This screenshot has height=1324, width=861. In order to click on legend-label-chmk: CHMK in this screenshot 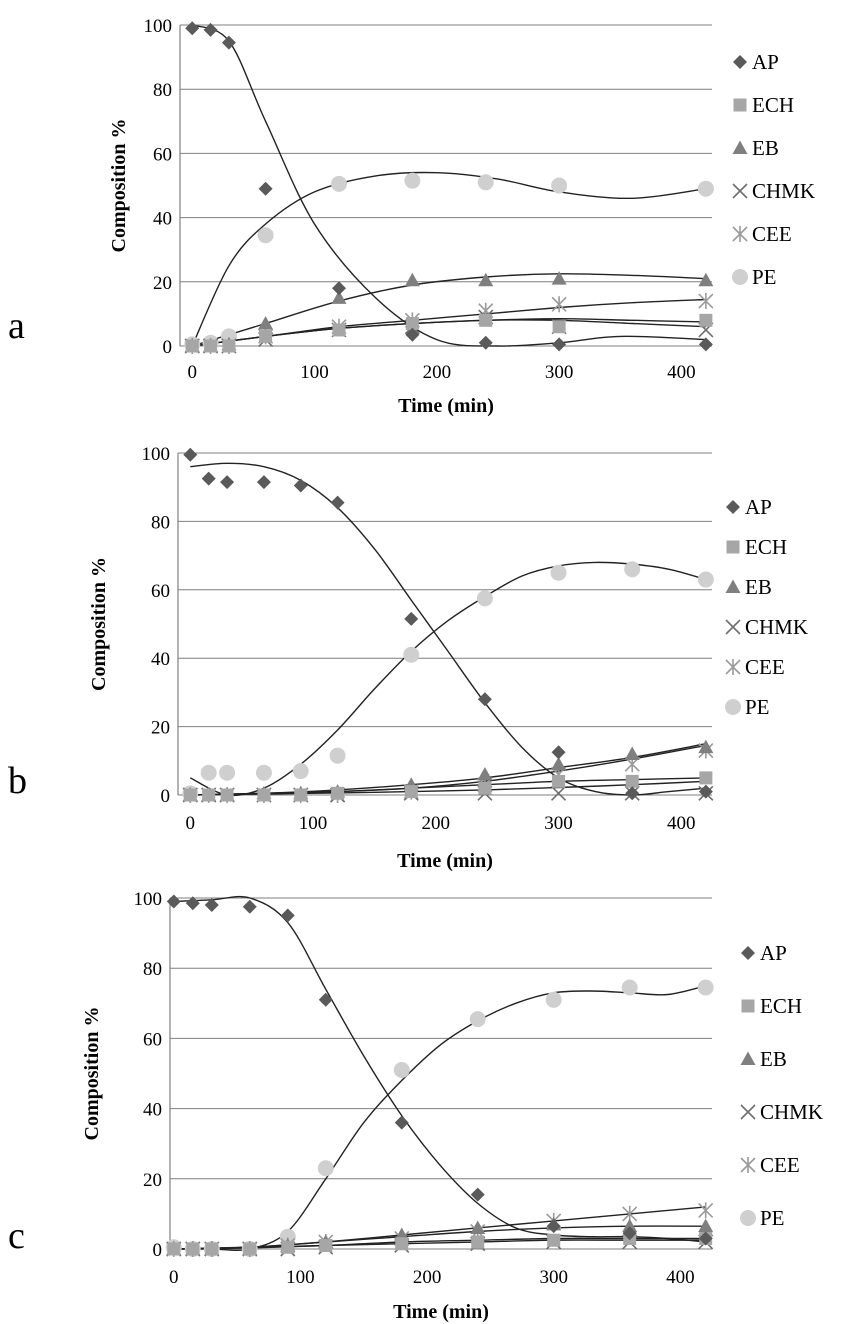, I will do `click(776, 627)`.